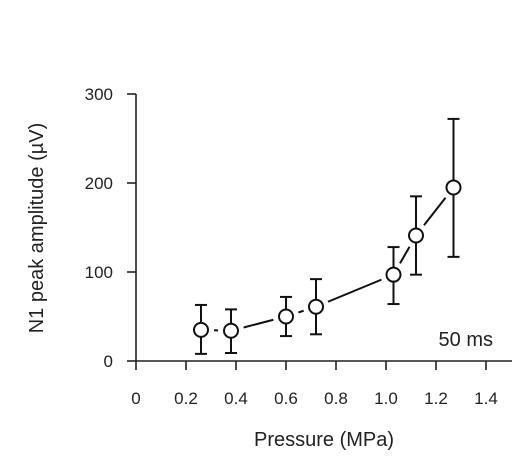  What do you see at coordinates (486, 398) in the screenshot?
I see `x-tick-label: 1.4` at bounding box center [486, 398].